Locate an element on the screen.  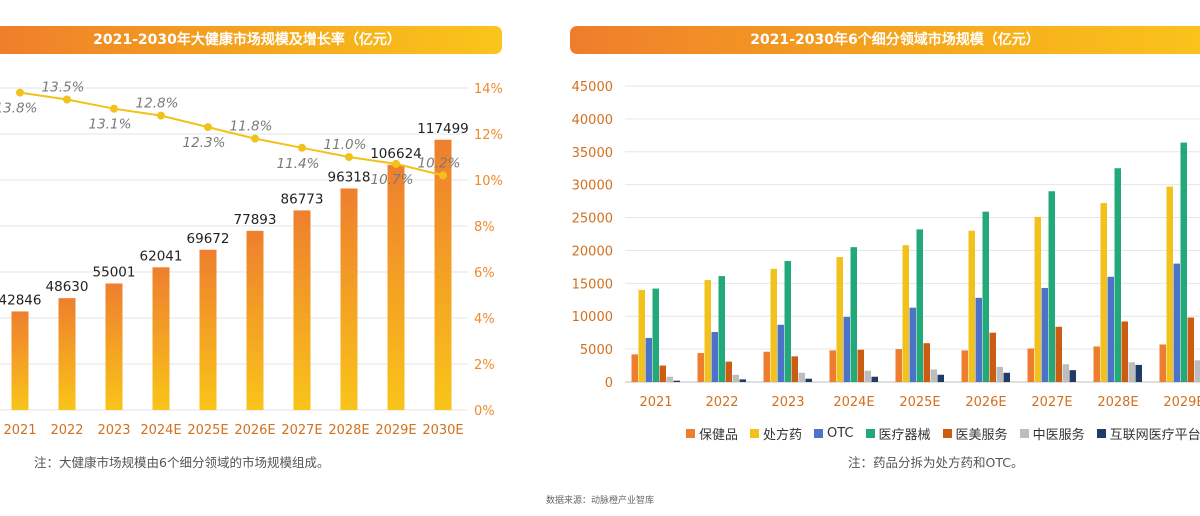
data-source: 数据来源：动脉橙产业智库 is located at coordinates (599, 501).